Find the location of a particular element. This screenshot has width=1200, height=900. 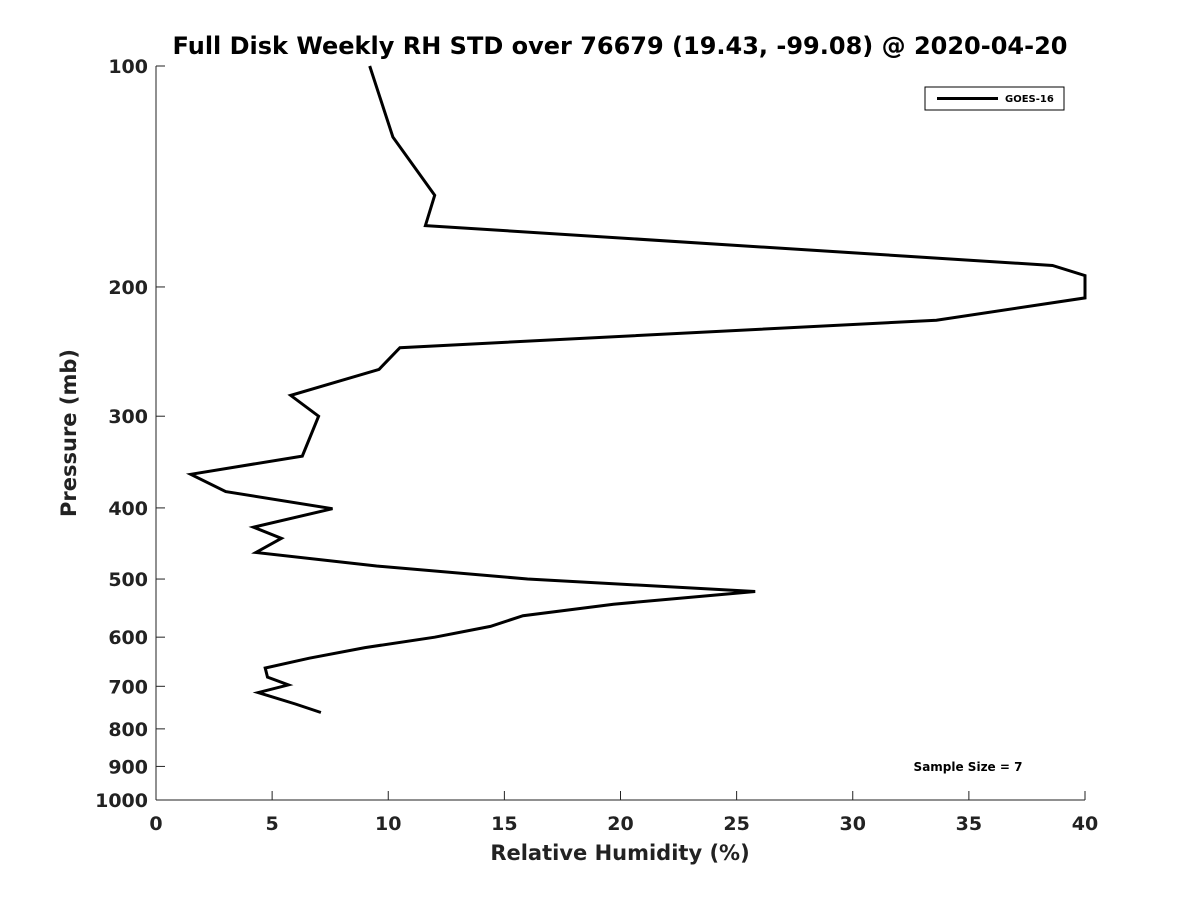

x-axis-label: Relative Humidity (%) is located at coordinates (619, 853).